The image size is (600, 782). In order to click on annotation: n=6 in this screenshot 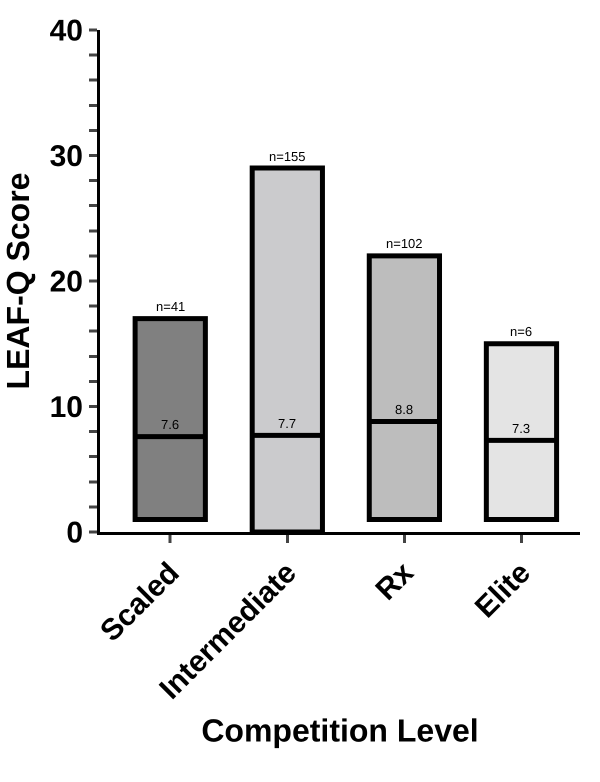, I will do `click(521, 331)`.